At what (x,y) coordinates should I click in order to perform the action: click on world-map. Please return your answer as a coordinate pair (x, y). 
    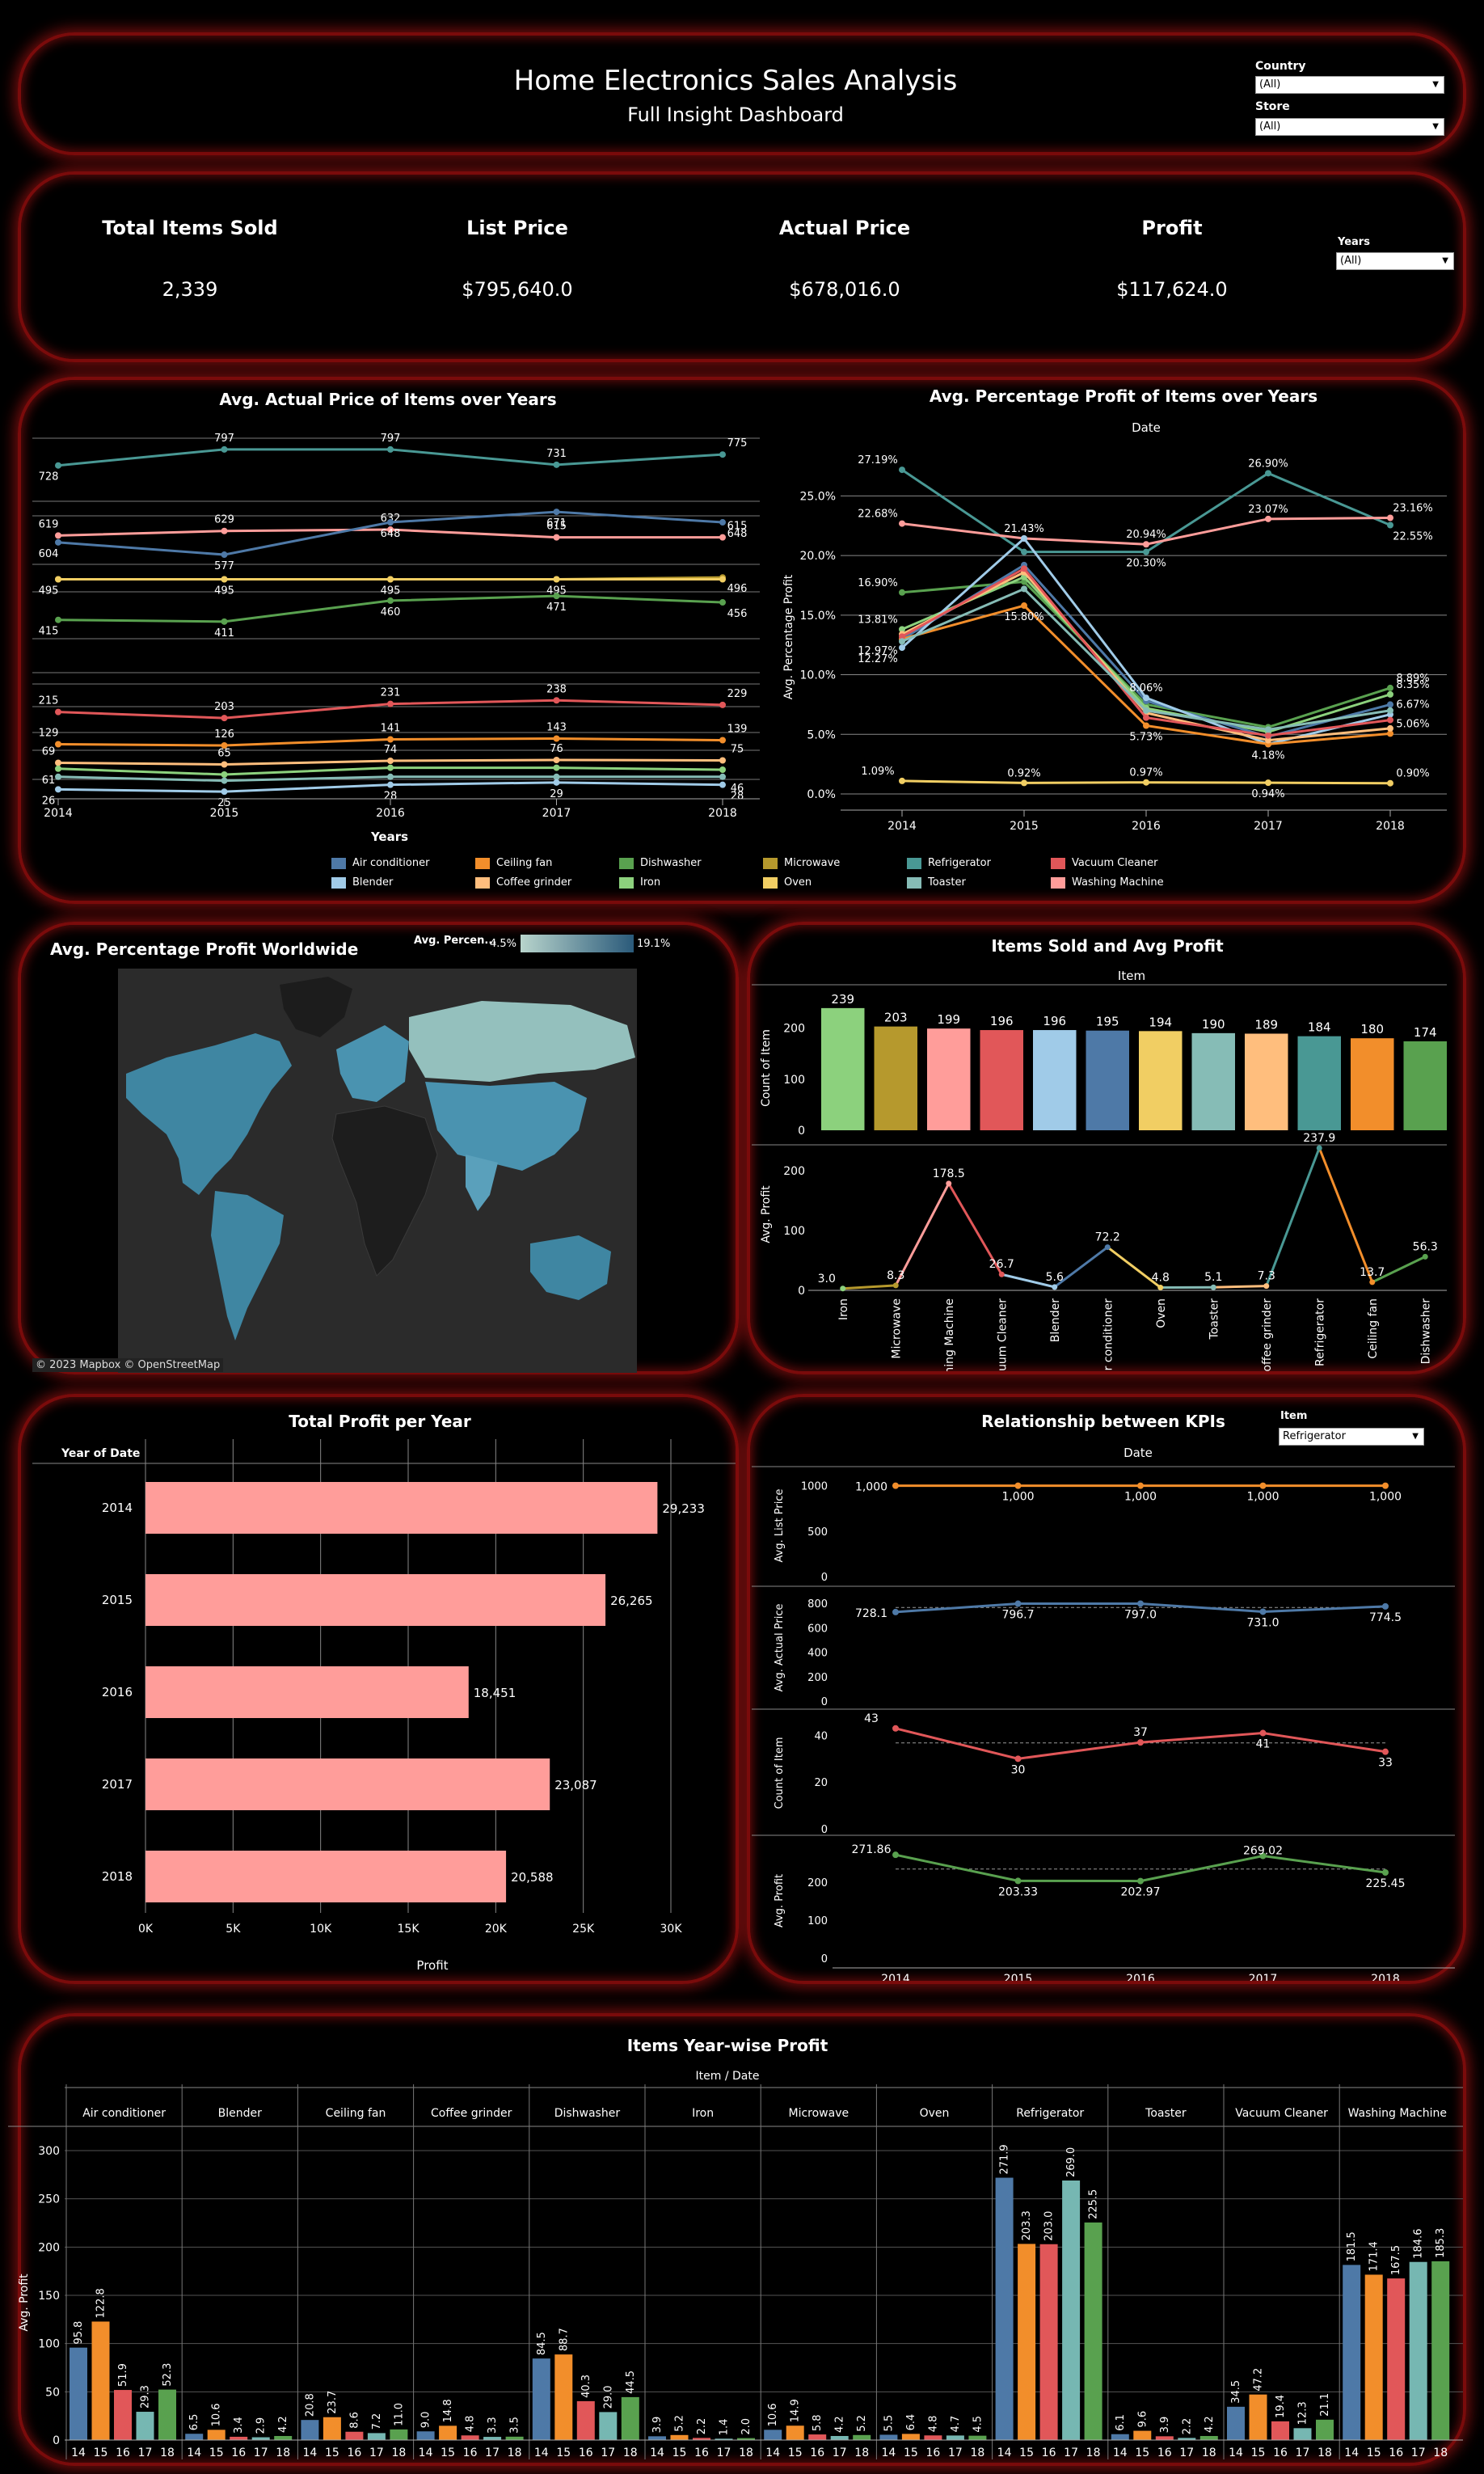
    Looking at the image, I should click on (377, 1171).